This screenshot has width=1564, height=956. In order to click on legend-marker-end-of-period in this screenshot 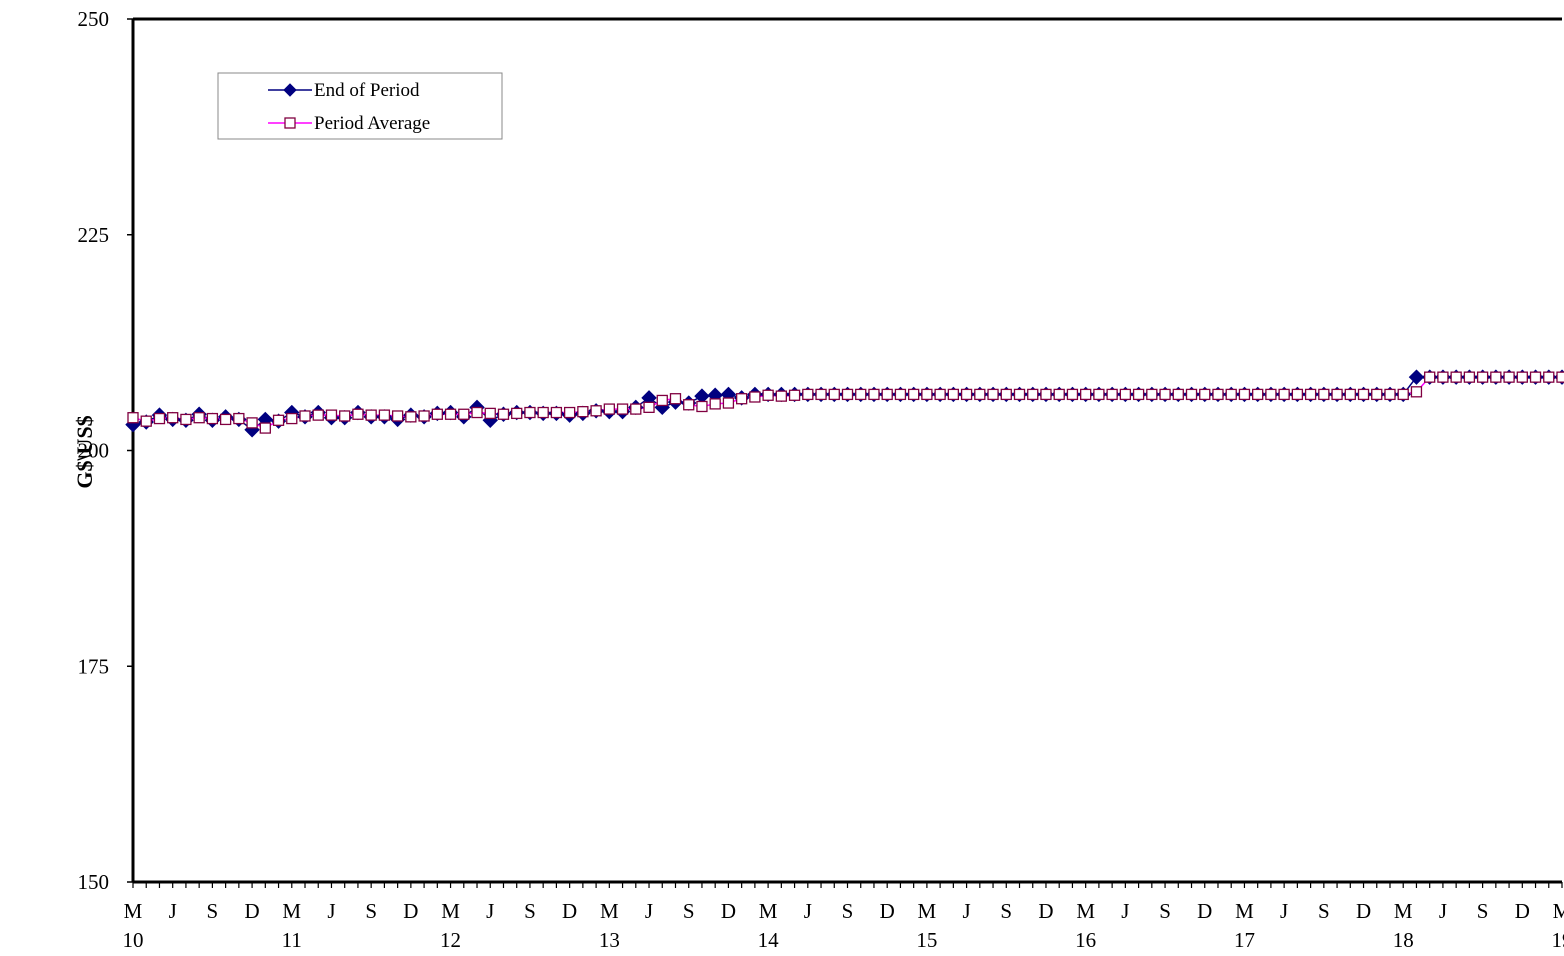, I will do `click(290, 90)`.